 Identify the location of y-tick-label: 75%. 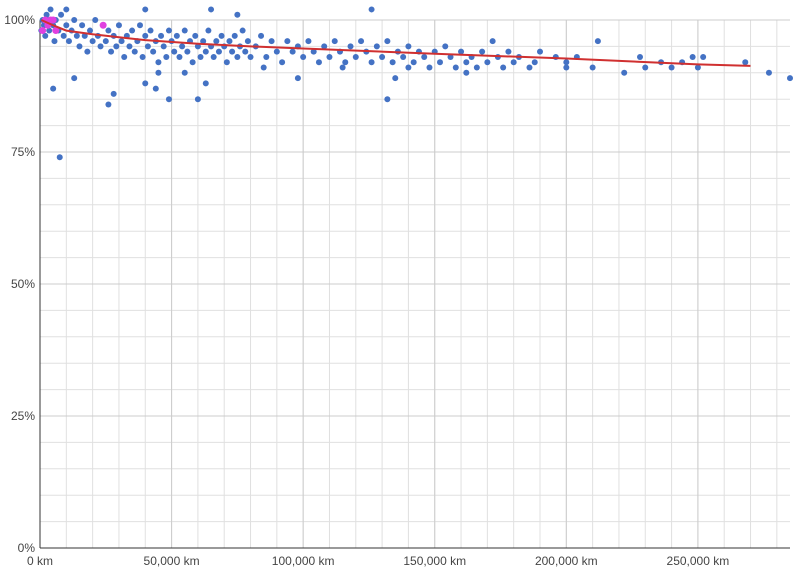
(23, 152).